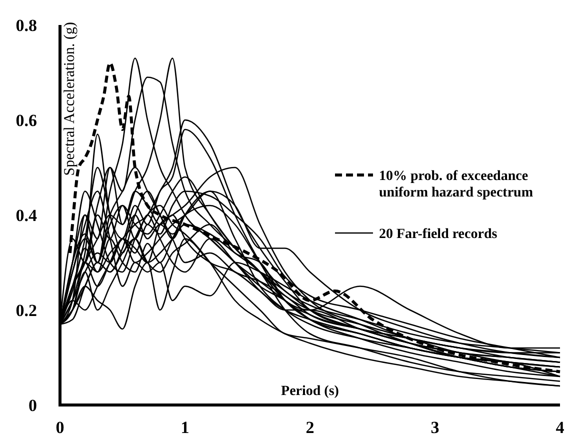 The width and height of the screenshot is (571, 437). What do you see at coordinates (560, 427) in the screenshot?
I see `x-tick-label: 4` at bounding box center [560, 427].